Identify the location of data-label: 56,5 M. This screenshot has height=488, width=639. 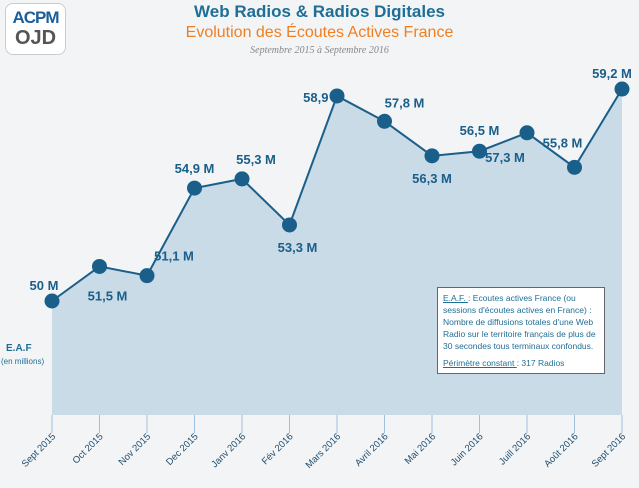
(480, 130).